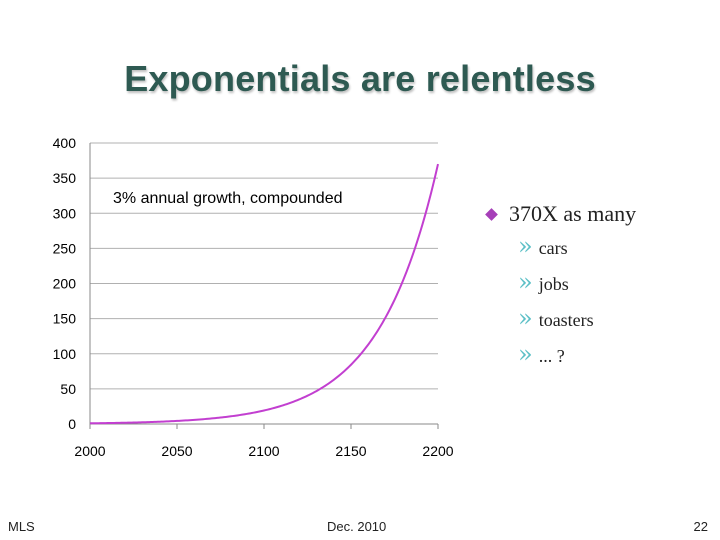  Describe the element at coordinates (65, 319) in the screenshot. I see `y-tick-label: 150` at that location.